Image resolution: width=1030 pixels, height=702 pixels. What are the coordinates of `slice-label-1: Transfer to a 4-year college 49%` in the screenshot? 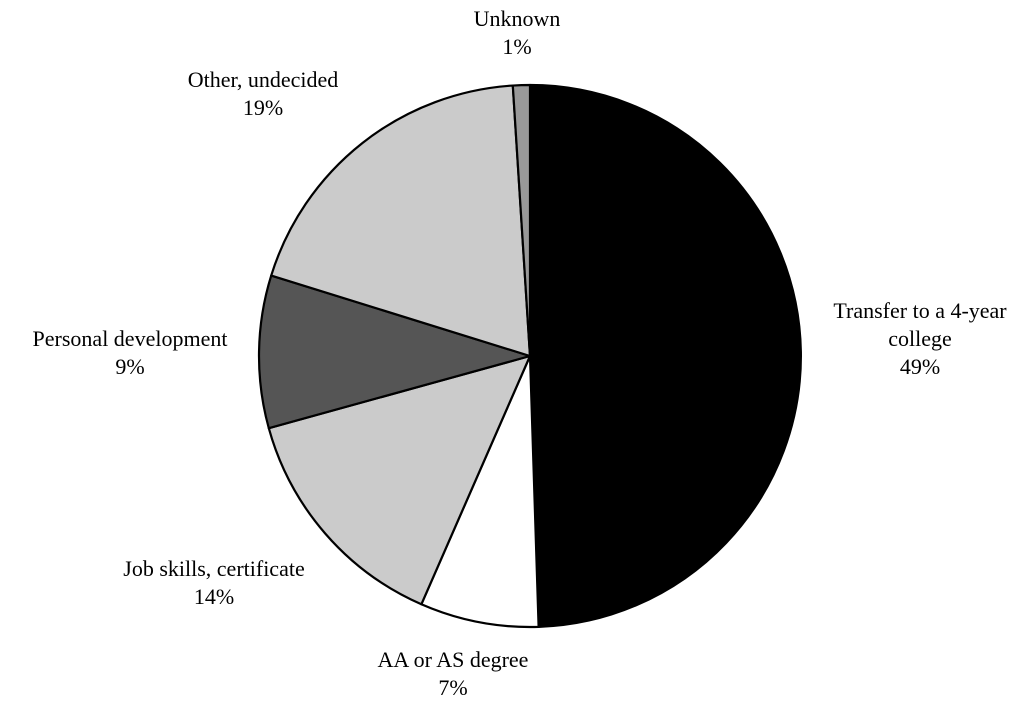 It's located at (920, 338).